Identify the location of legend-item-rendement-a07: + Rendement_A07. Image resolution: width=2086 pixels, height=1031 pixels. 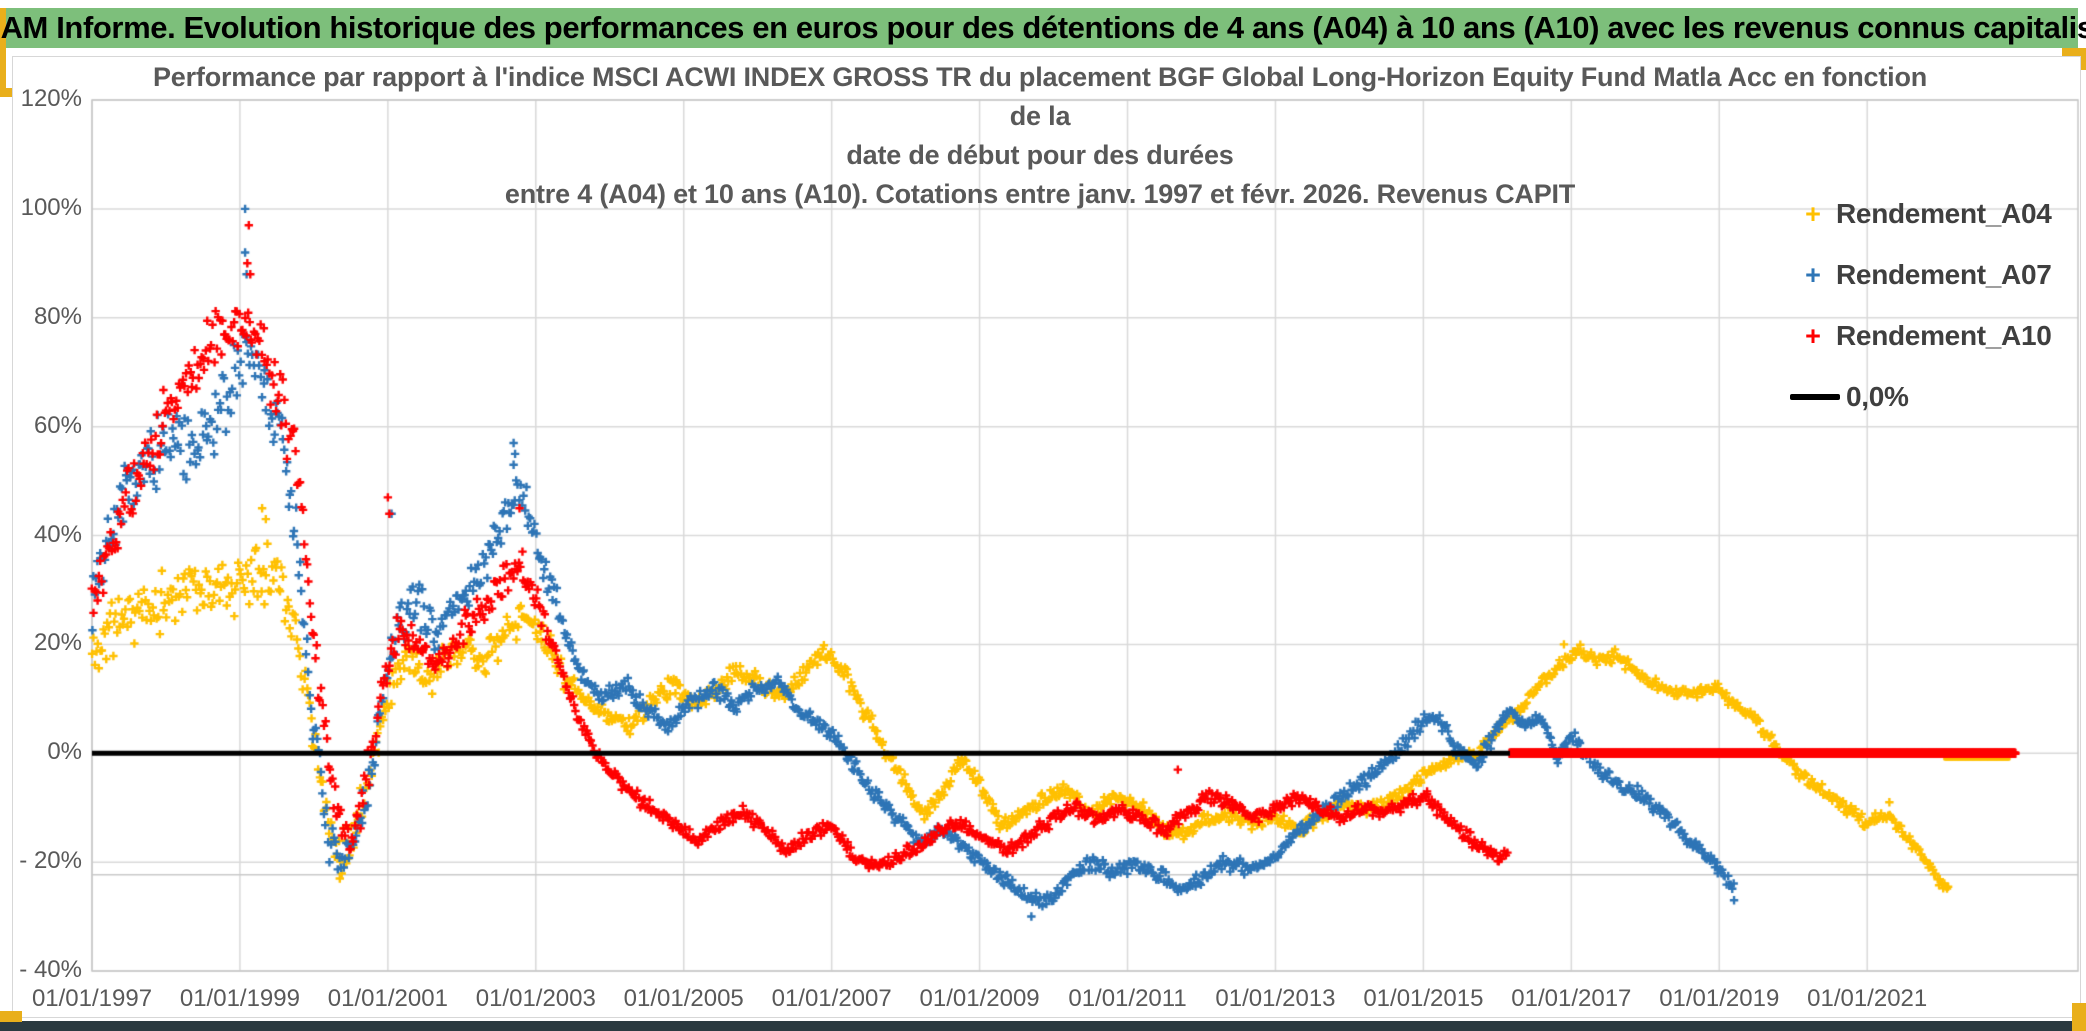
(1921, 275).